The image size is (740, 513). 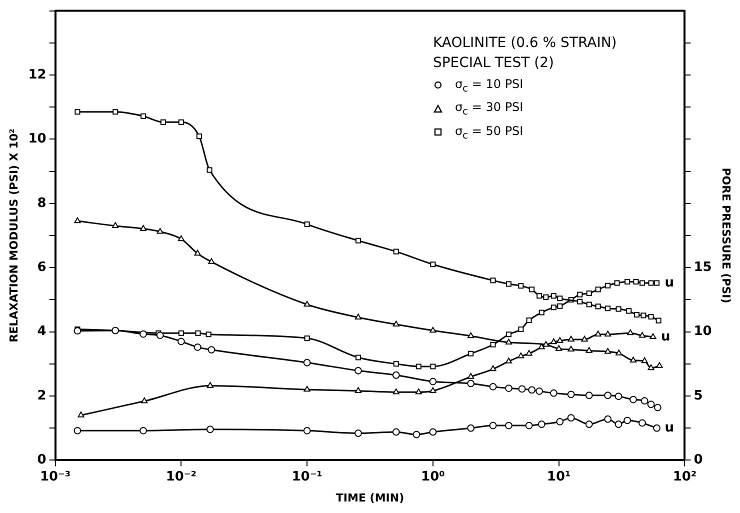 I want to click on y-tick-label: 12, so click(x=37, y=74).